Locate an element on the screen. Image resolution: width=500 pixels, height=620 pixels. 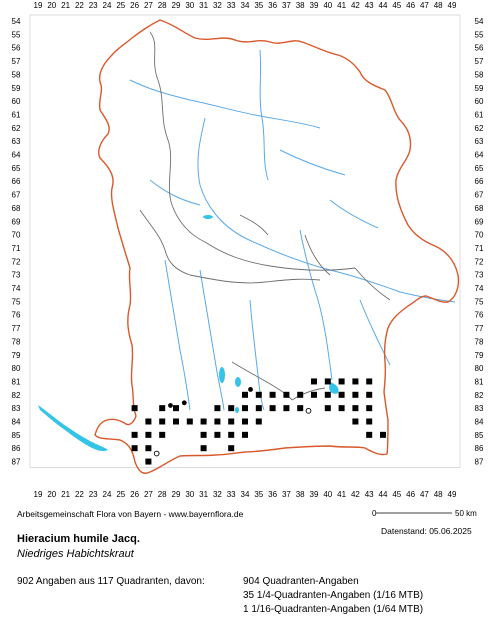
y-tick-label: 79 is located at coordinates (16, 355).